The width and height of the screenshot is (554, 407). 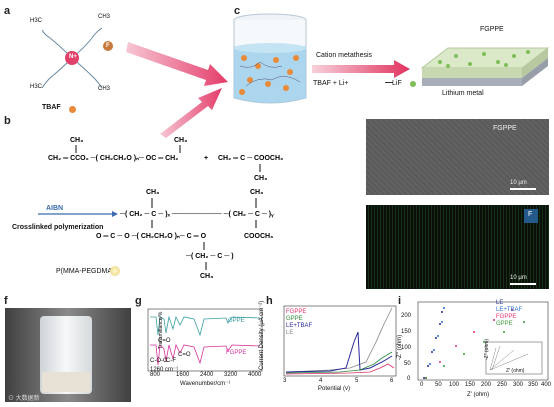 What do you see at coordinates (66, 382) in the screenshot?
I see `vial-gel-icon` at bounding box center [66, 382].